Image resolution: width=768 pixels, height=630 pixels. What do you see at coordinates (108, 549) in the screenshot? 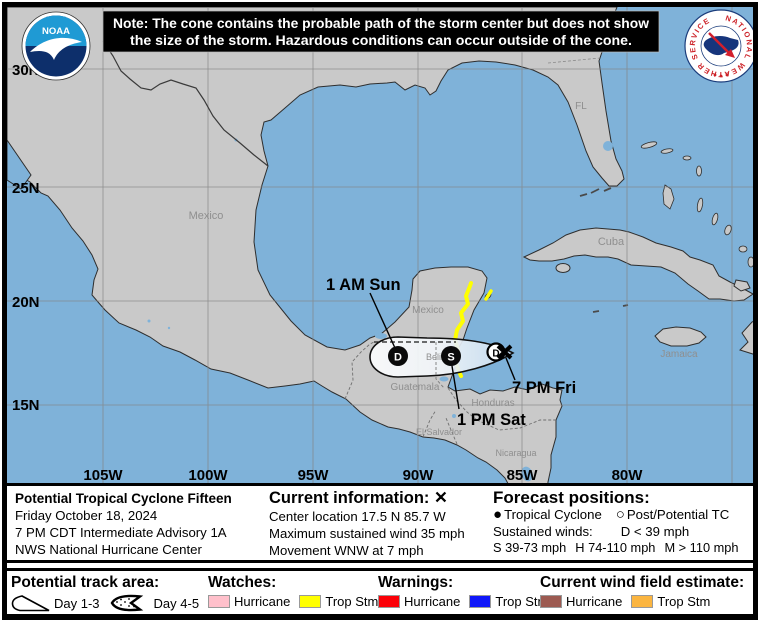
I see `advisory-agency: NWS National Hurricane Center` at bounding box center [108, 549].